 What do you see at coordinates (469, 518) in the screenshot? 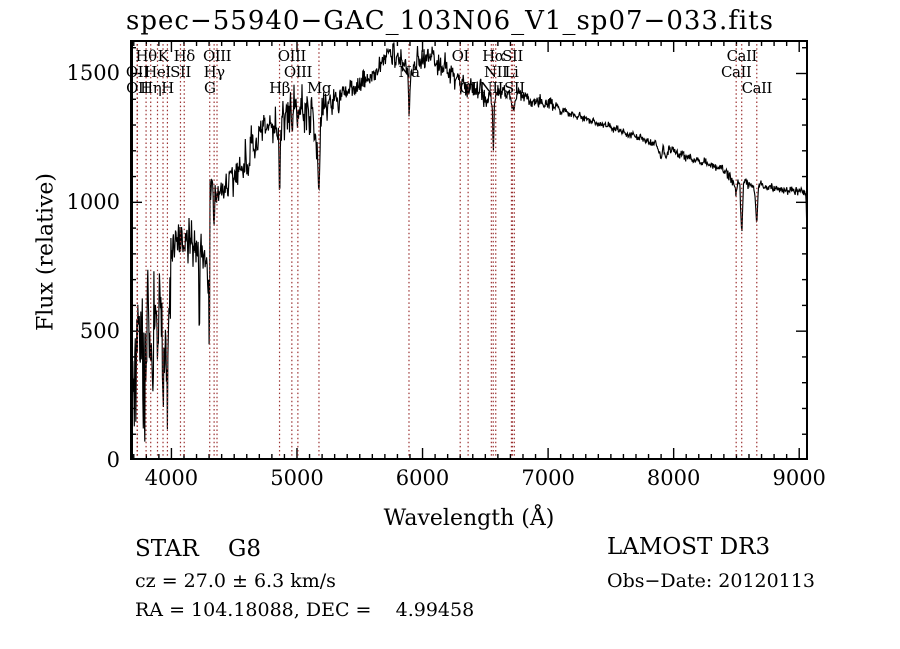
I see `x-axis-title: Wavelength (Å)` at bounding box center [469, 518].